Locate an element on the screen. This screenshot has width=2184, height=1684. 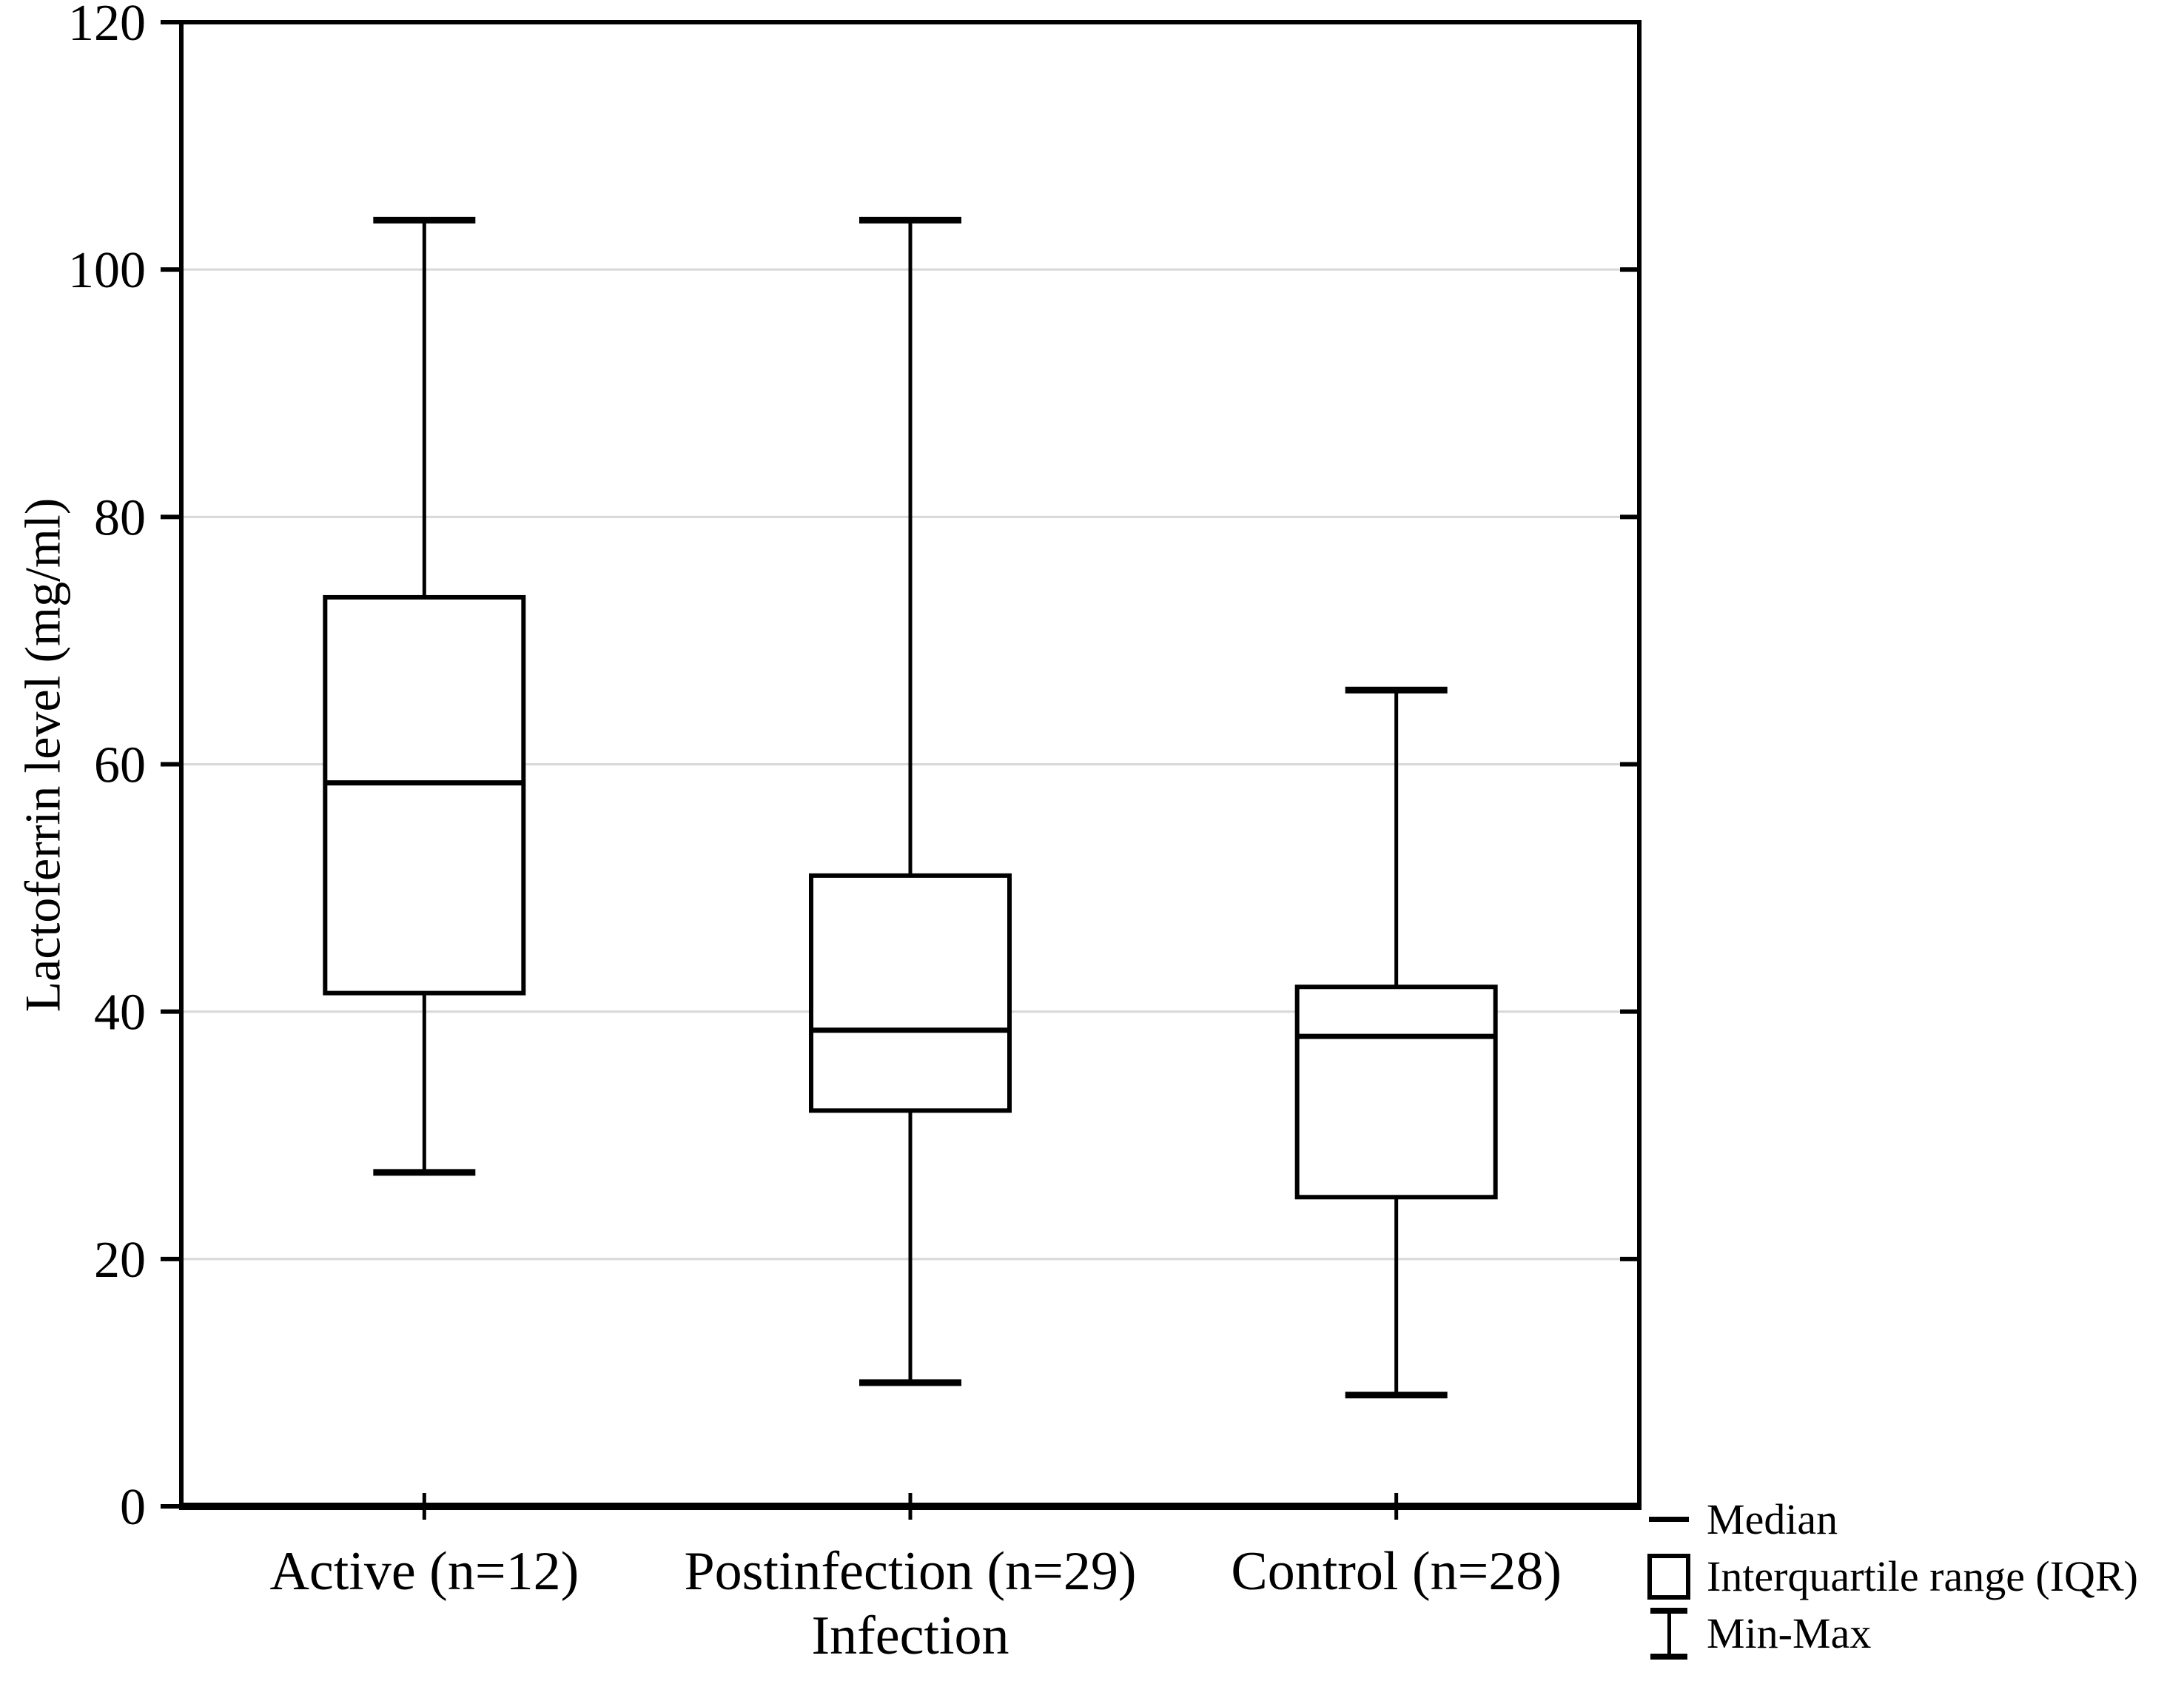
legend-row-iqr: Interquartile range (IQR) is located at coordinates (1907, 1576).